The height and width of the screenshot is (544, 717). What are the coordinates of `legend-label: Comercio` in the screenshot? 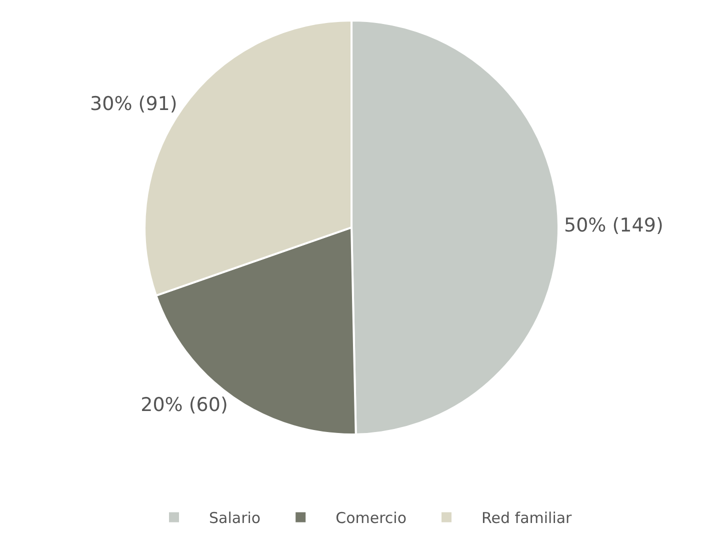 It's located at (371, 518).